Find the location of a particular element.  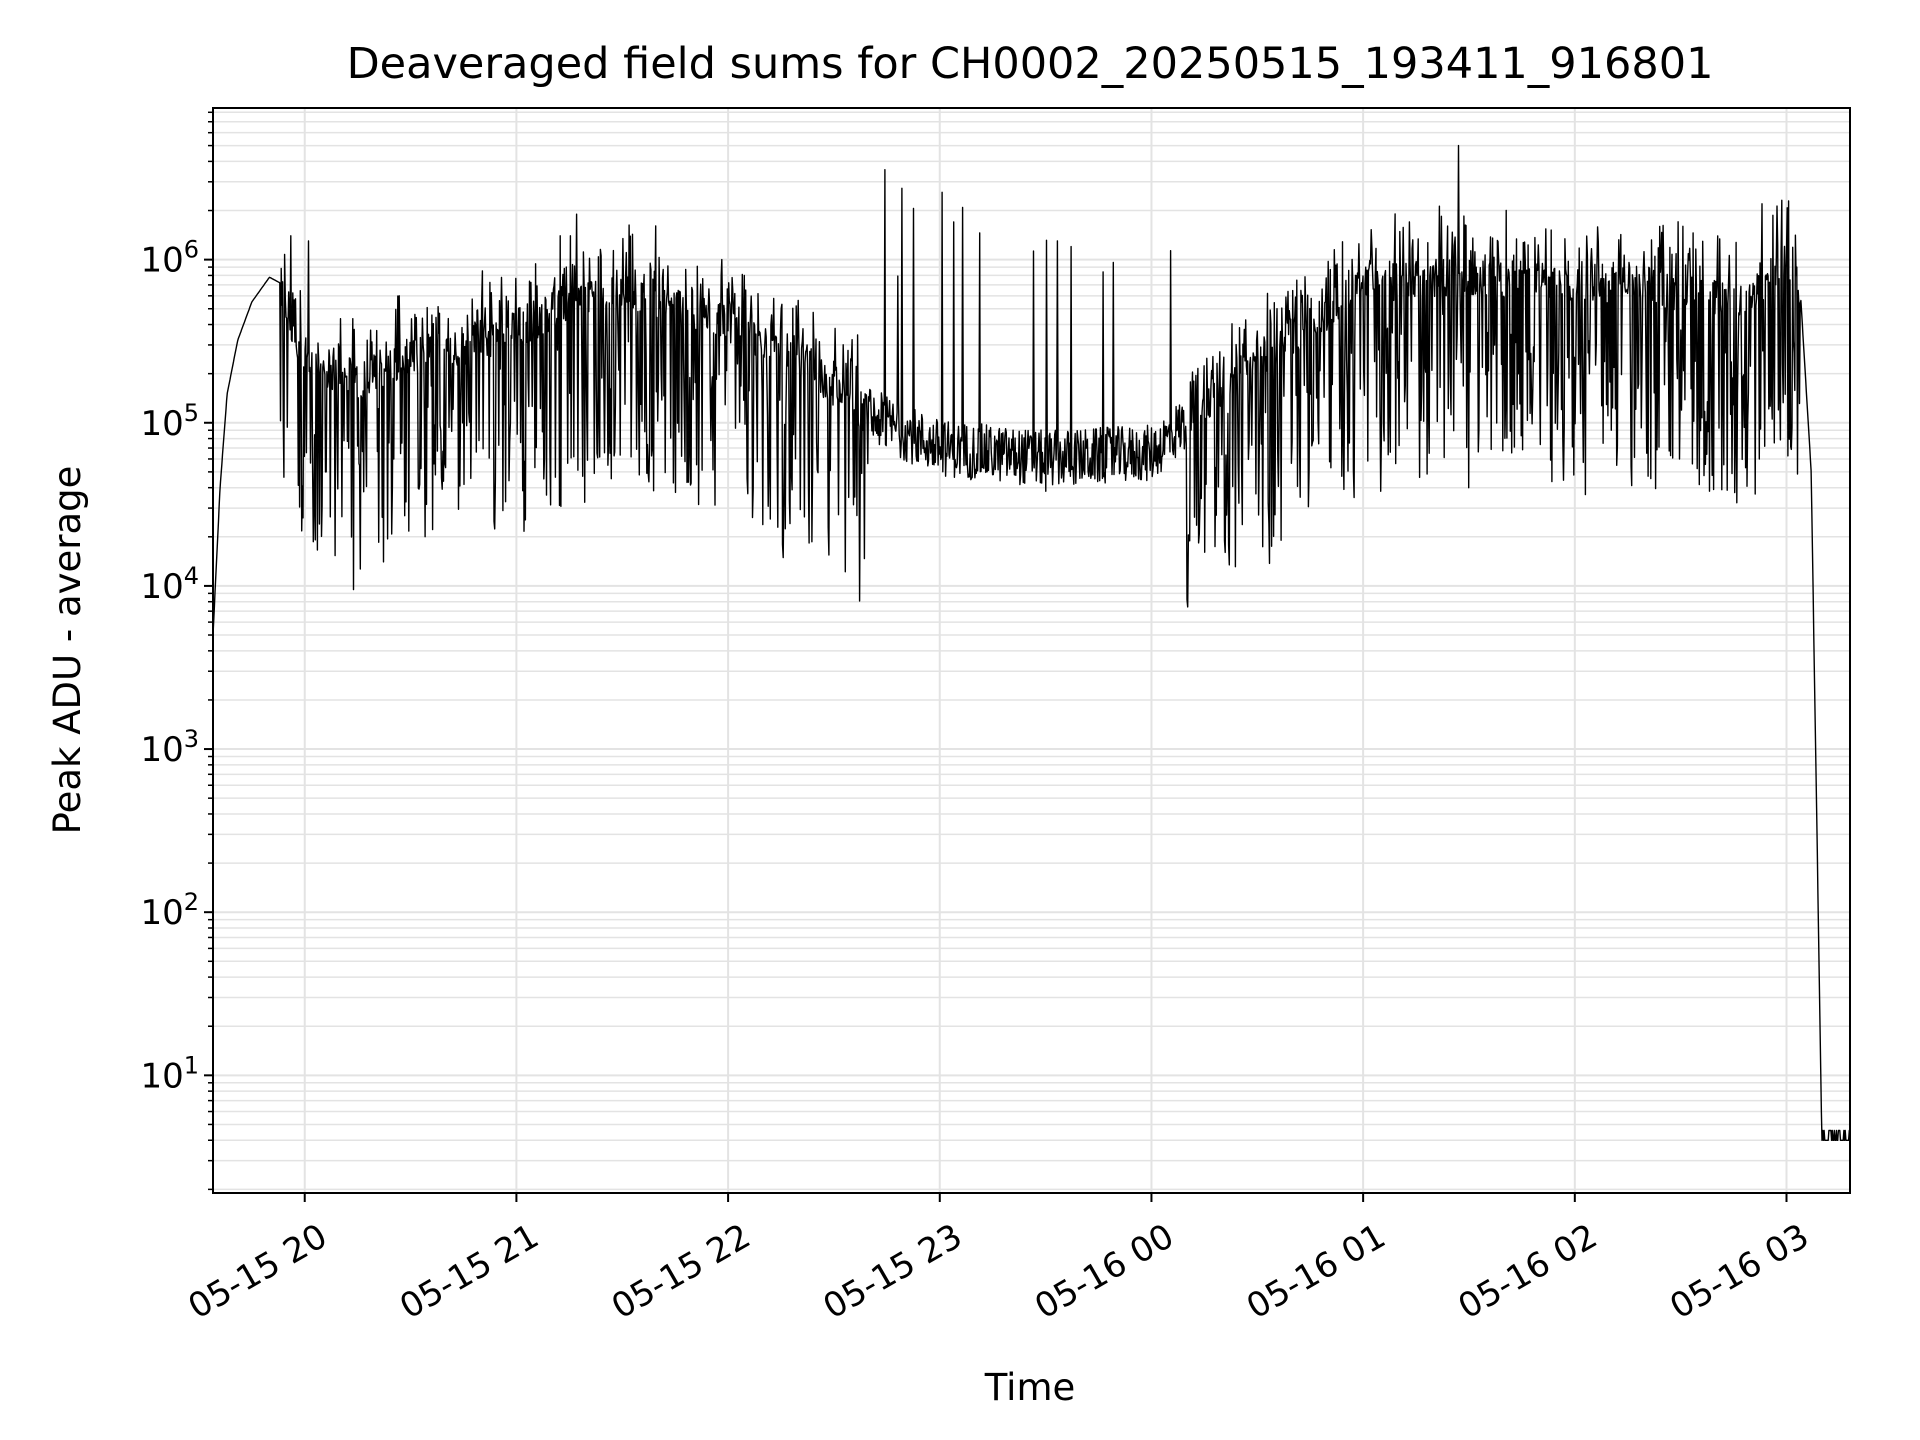

y-tick-label: 10⁵ is located at coordinates (169, 421).